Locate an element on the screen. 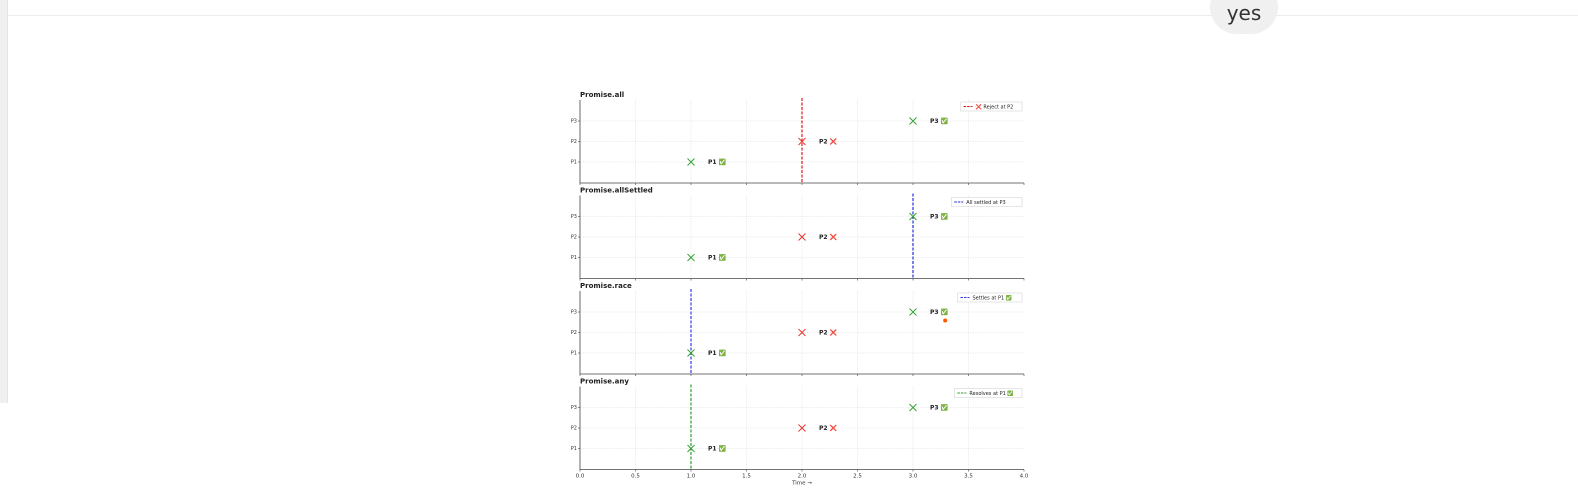  x-tick-label: 2.5 is located at coordinates (857, 477).